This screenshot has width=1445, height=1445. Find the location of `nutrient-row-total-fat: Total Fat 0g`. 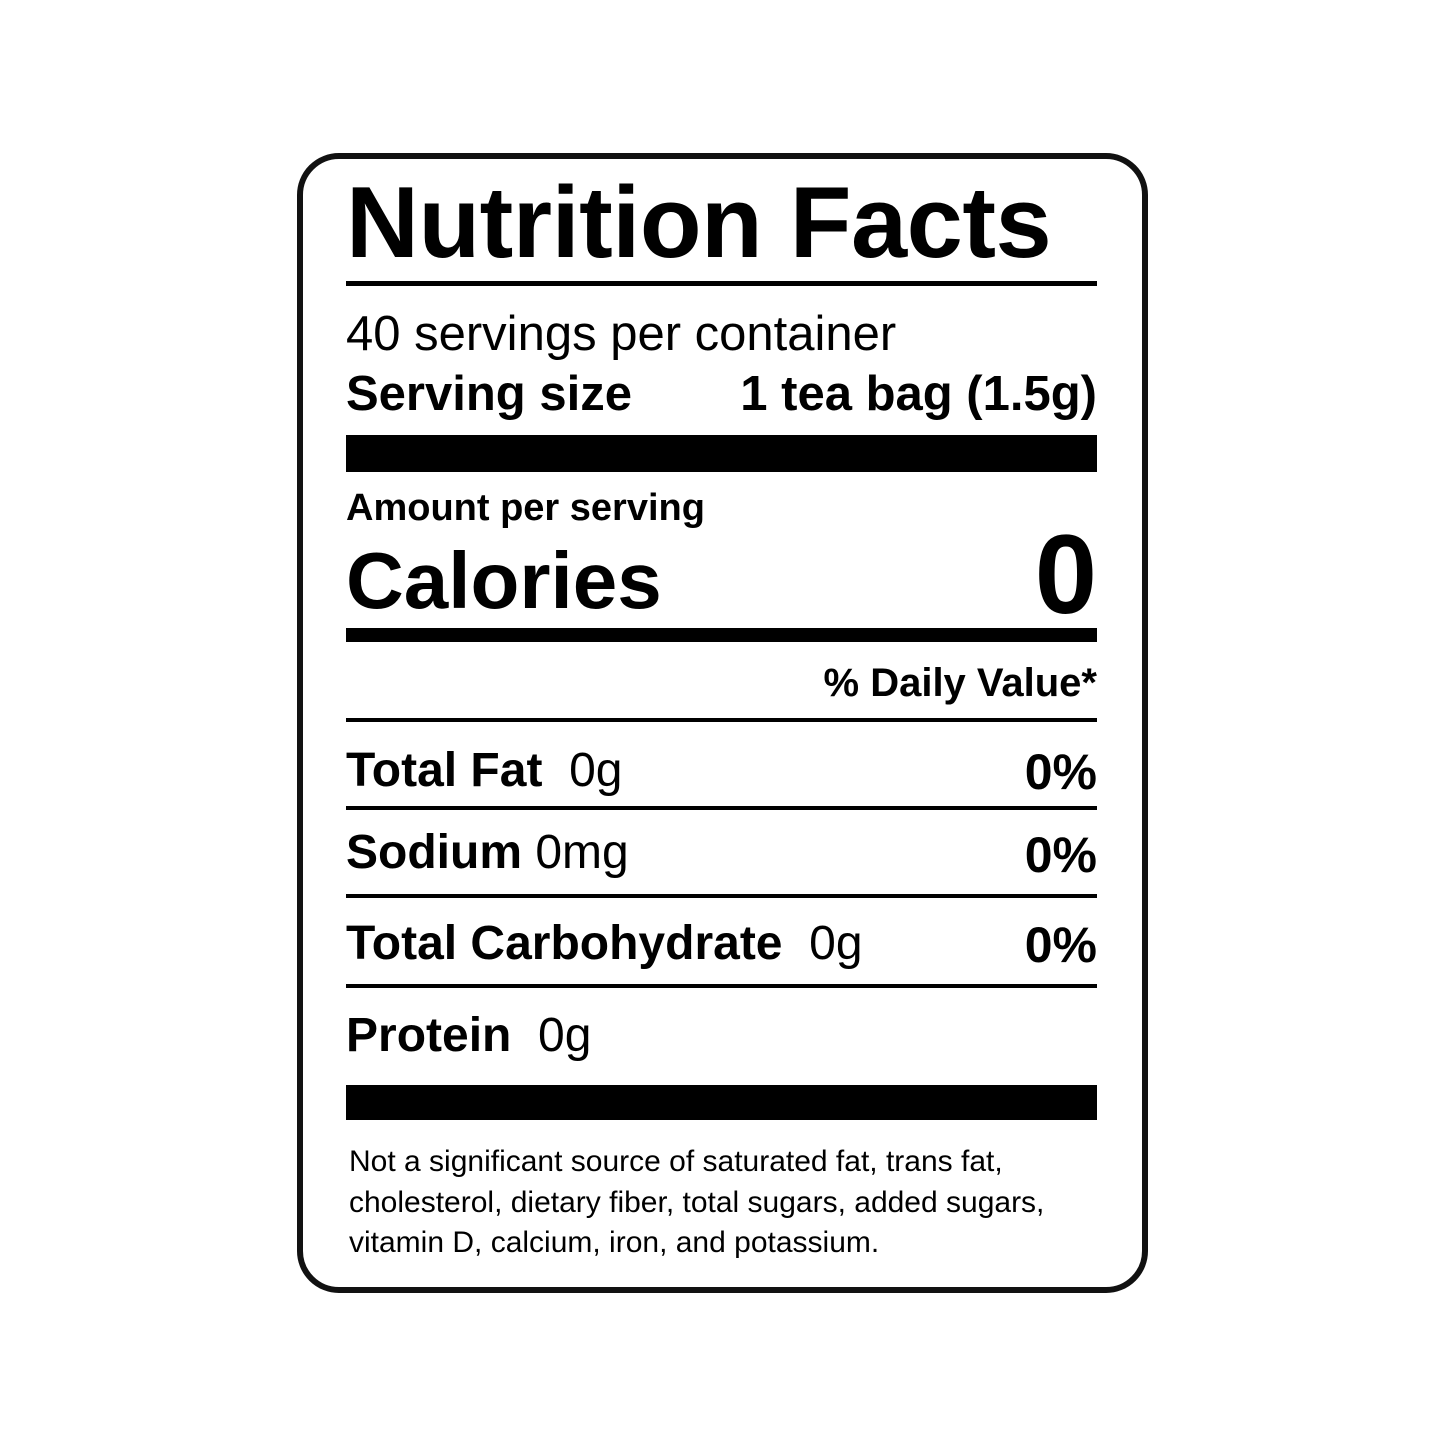

nutrient-row-total-fat: Total Fat 0g is located at coordinates (484, 770).